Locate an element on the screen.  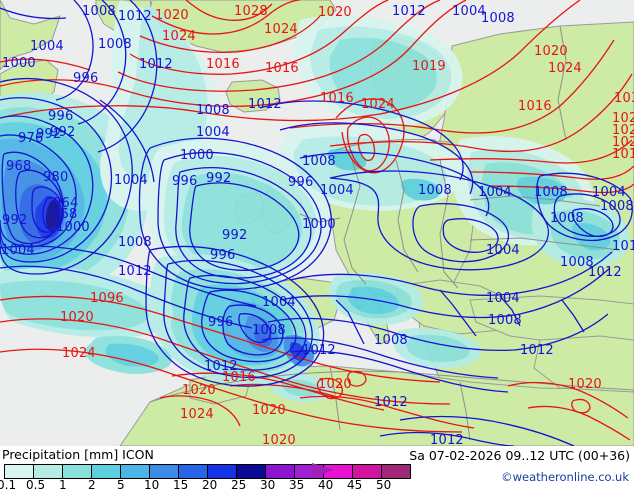
isobar-label-1008-55: 1008 is located at coordinates (617, 206).